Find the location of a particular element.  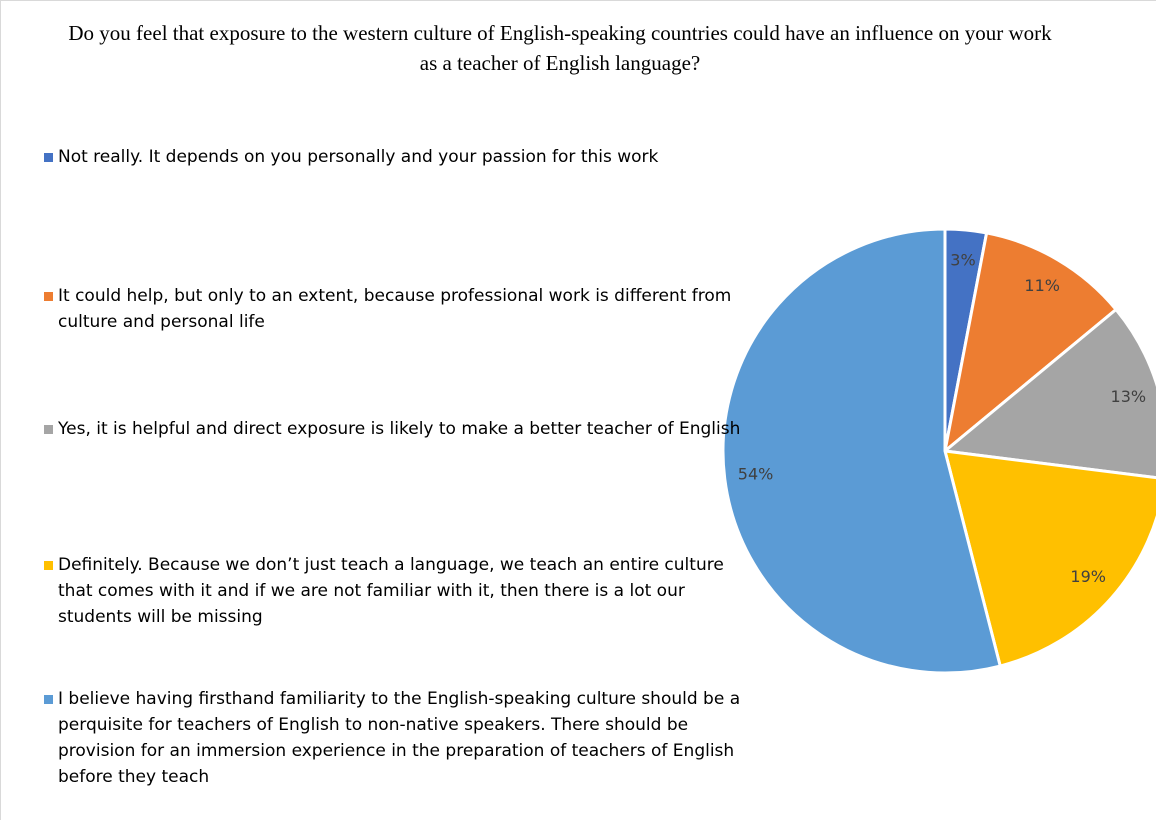

data-label: 13% is located at coordinates (1129, 396).